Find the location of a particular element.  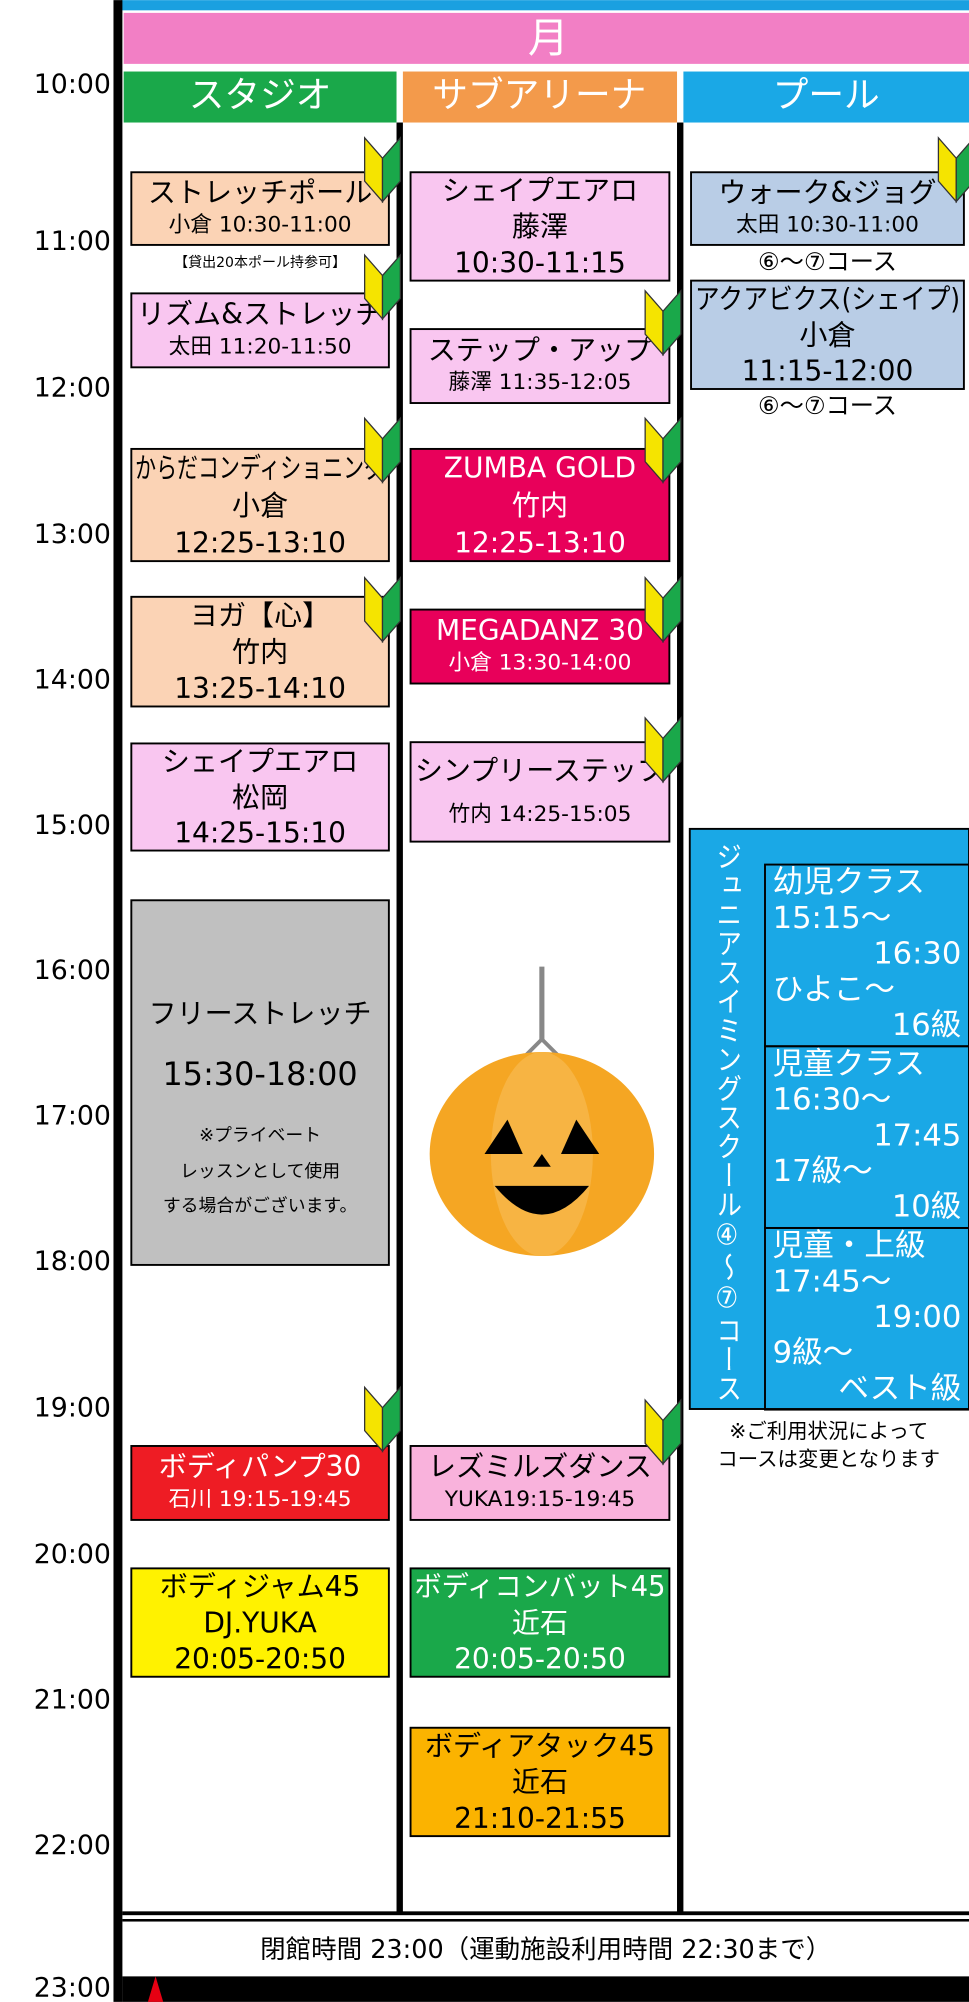

junior-text: 16:30 is located at coordinates (917, 954).